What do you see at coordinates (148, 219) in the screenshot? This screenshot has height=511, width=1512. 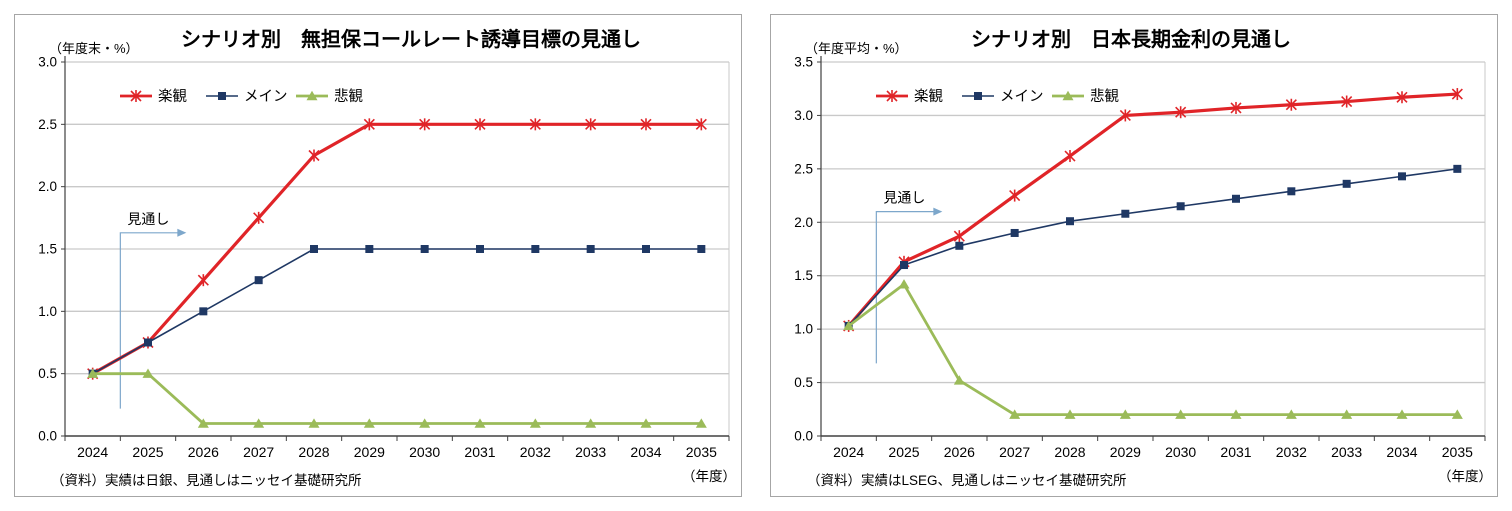 I see `forecast-label: 見通し` at bounding box center [148, 219].